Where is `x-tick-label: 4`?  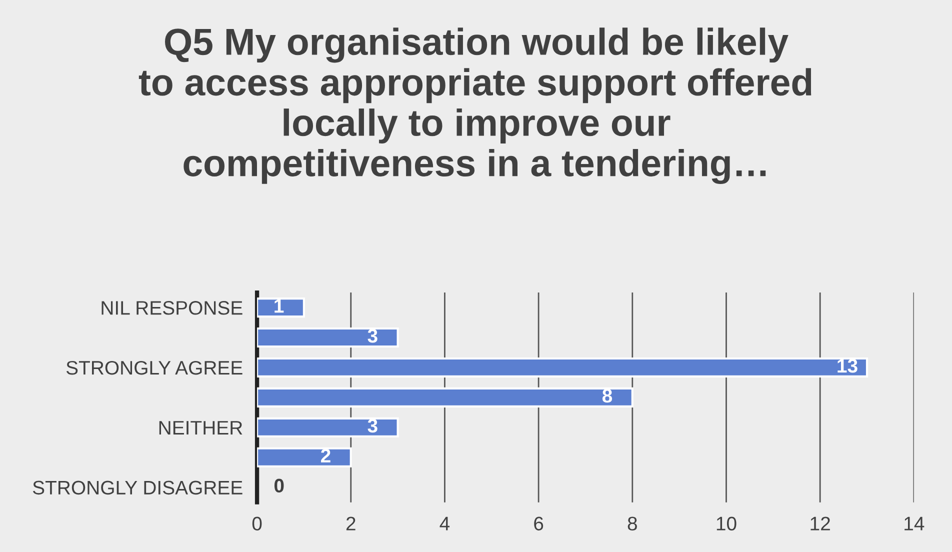
x-tick-label: 4 is located at coordinates (445, 523).